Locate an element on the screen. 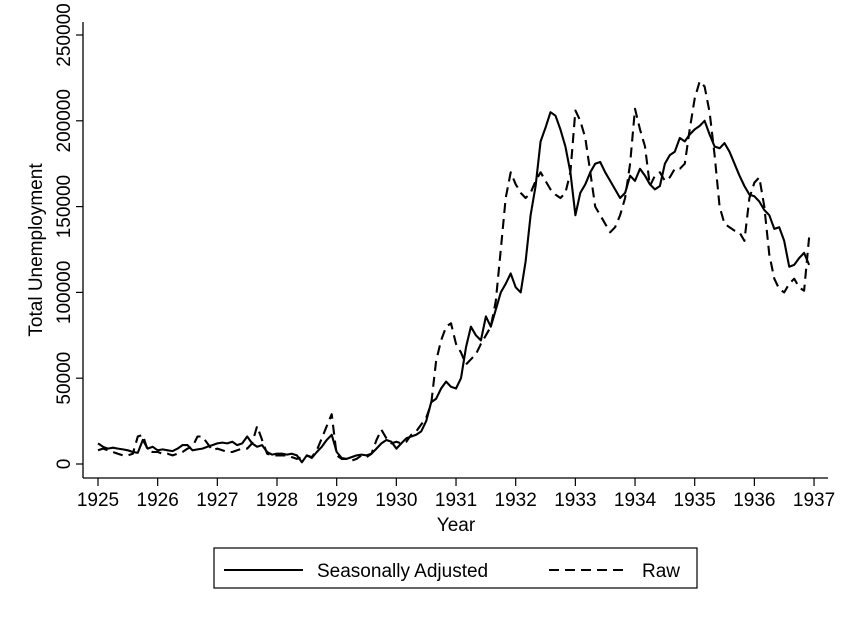 This screenshot has width=850, height=618. y-tick-label: 150000 is located at coordinates (64, 206).